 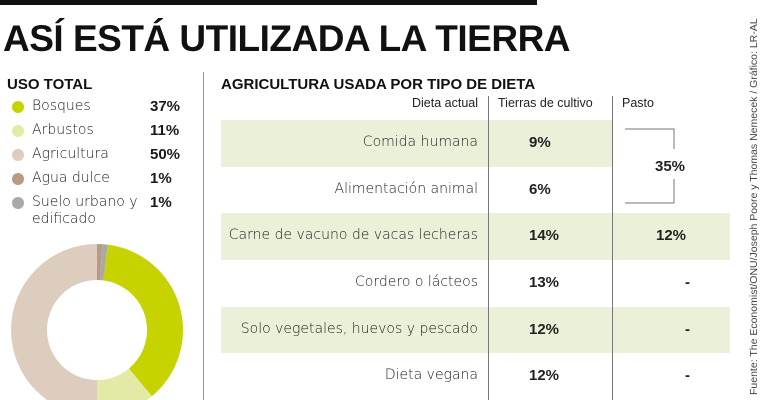 I want to click on table-row: Carne de vacuno de vacas lecheras 14% 12%, so click(x=475, y=236).